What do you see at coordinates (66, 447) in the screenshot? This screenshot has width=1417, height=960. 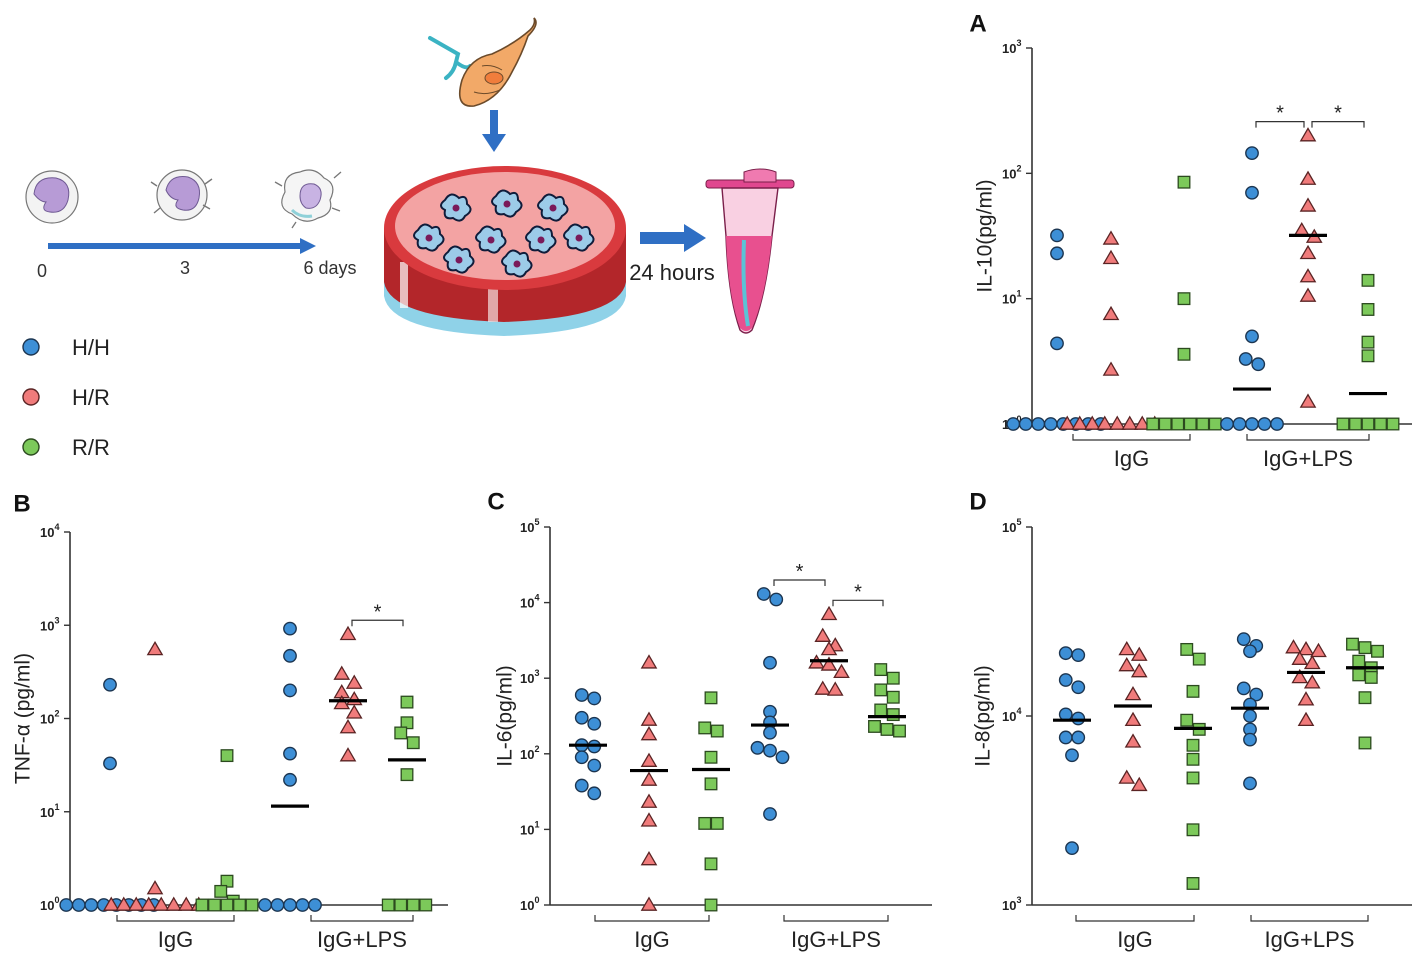 I see `legend-item-rr: R/R` at bounding box center [66, 447].